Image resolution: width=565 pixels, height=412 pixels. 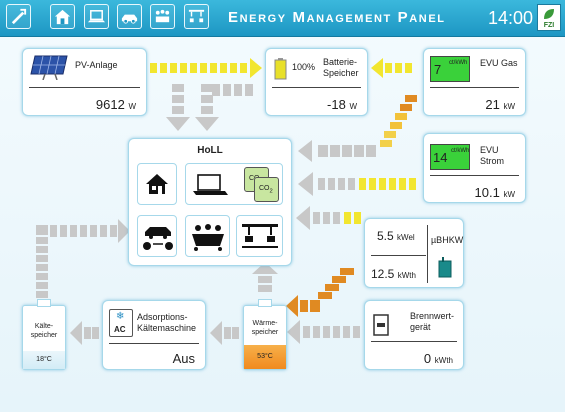 I want to click on nav-lab-button, so click(x=196, y=16).